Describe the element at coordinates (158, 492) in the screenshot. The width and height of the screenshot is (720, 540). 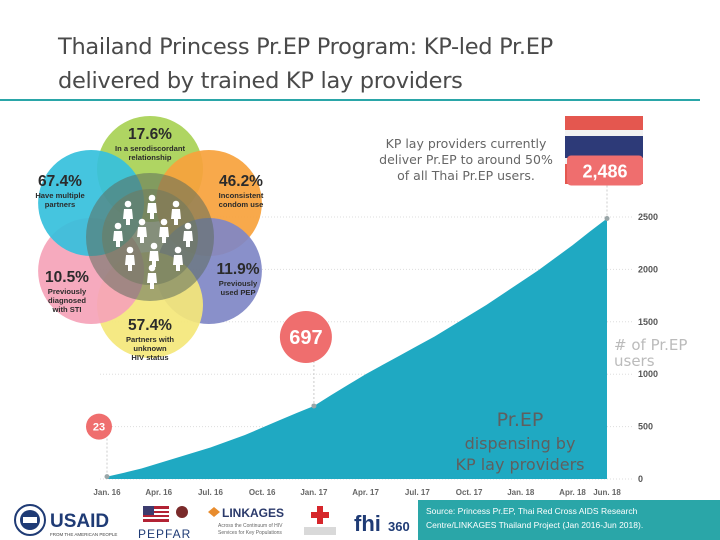
I see `x-tick-label: Apr. 16` at that location.